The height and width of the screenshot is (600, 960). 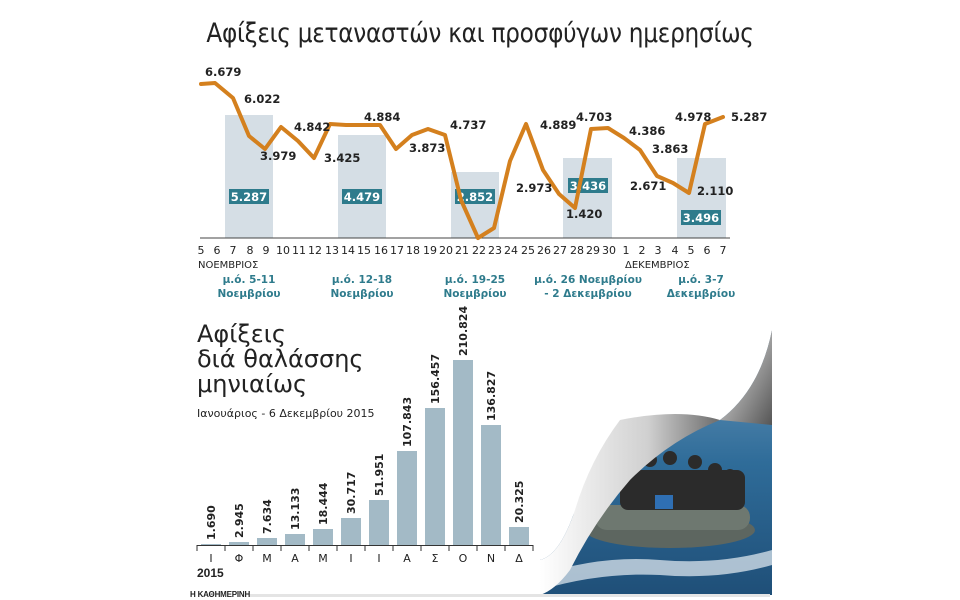 What do you see at coordinates (332, 250) in the screenshot?
I see `svg-text: 13` at bounding box center [332, 250].